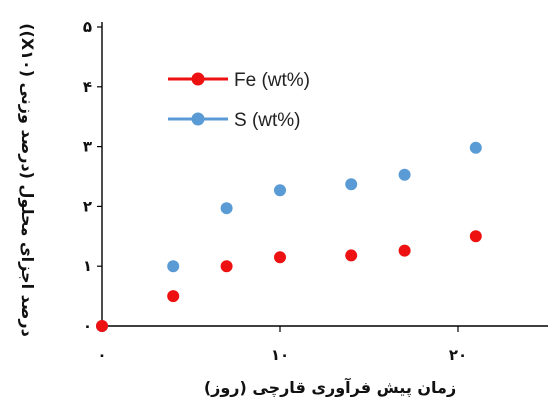 The image size is (551, 405). I want to click on x-tick-label: ۱۰, so click(280, 355).